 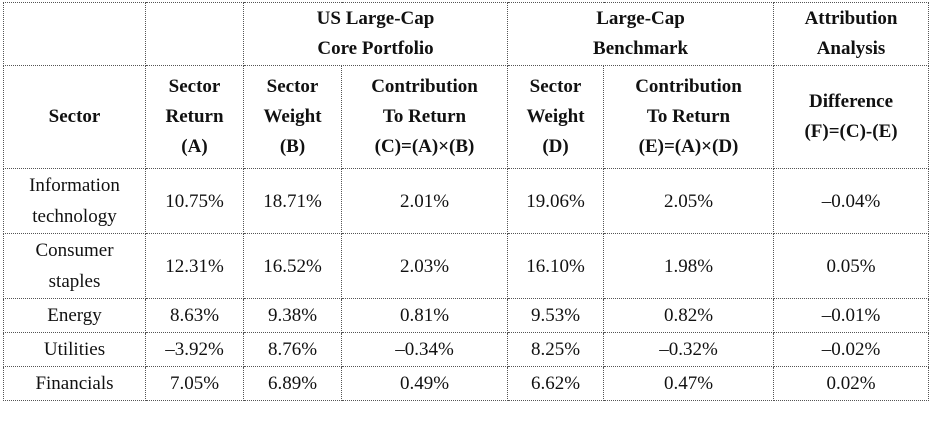 I want to click on sector-name-line2: staples, so click(x=74, y=281).